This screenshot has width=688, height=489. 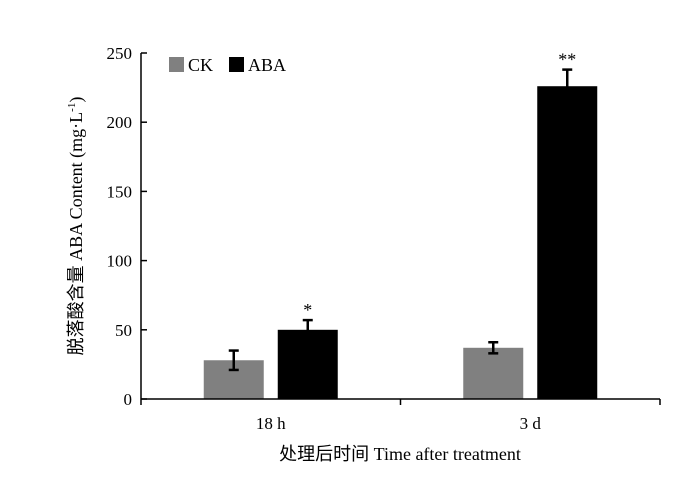 What do you see at coordinates (127, 226) in the screenshot?
I see `y-axis-ticks: 0 50 100 150 200 250` at bounding box center [127, 226].